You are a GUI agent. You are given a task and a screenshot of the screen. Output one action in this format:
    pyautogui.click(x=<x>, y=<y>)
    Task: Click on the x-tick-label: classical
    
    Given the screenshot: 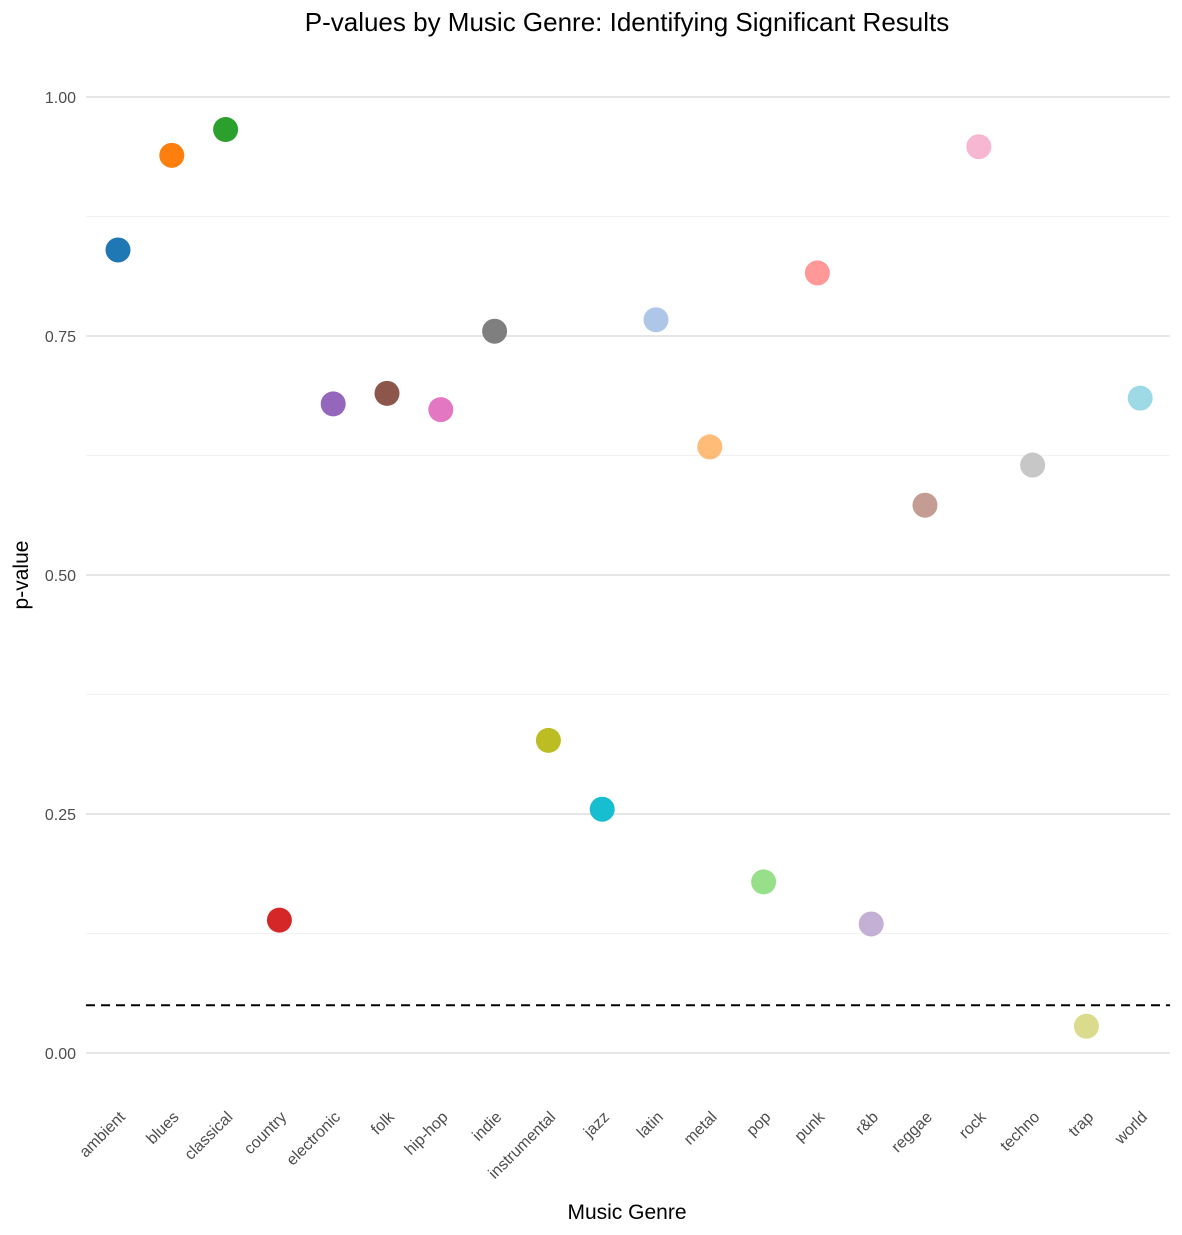 What is the action you would take?
    pyautogui.click(x=209, y=1136)
    